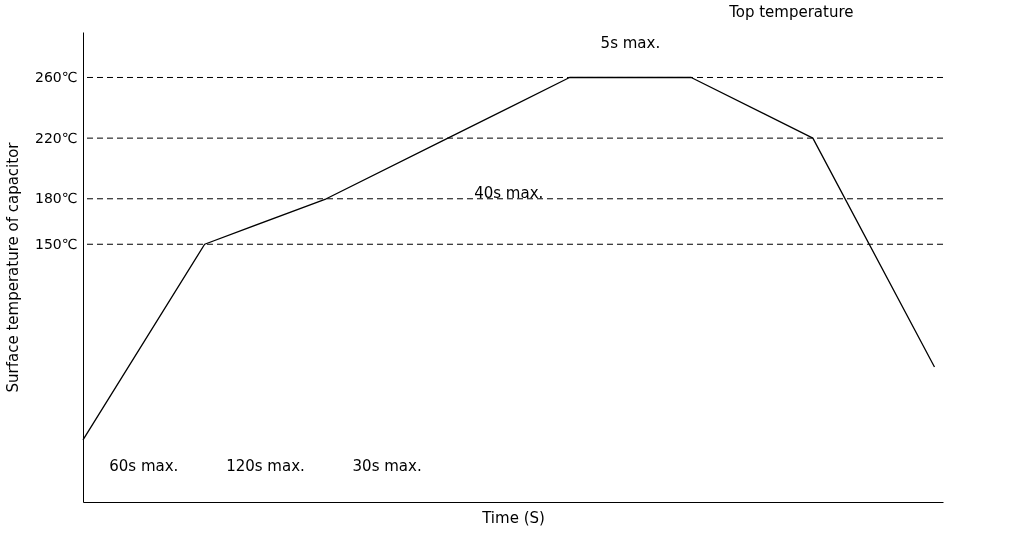  What do you see at coordinates (387, 465) in the screenshot?
I see `annotation: 30s max.` at bounding box center [387, 465].